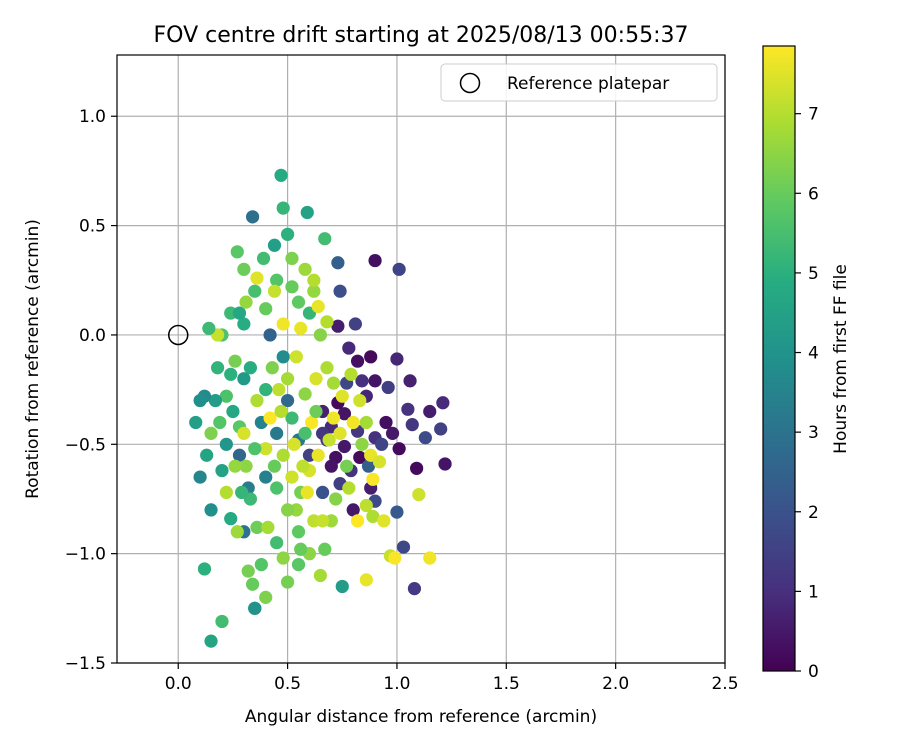 The width and height of the screenshot is (900, 750). I want to click on colorbar-tick-label: 5, so click(813, 274).